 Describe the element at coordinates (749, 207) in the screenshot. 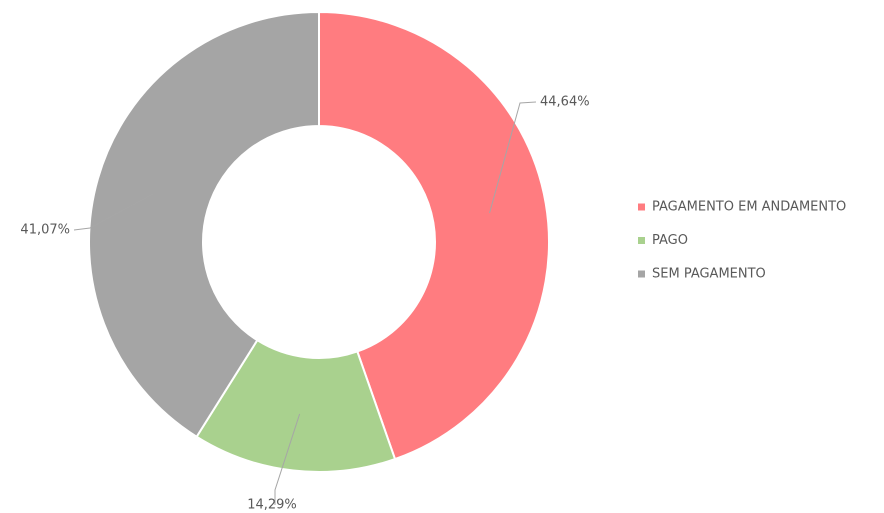

I see `legend-label: PAGAMENTO EM ANDAMENTO` at that location.